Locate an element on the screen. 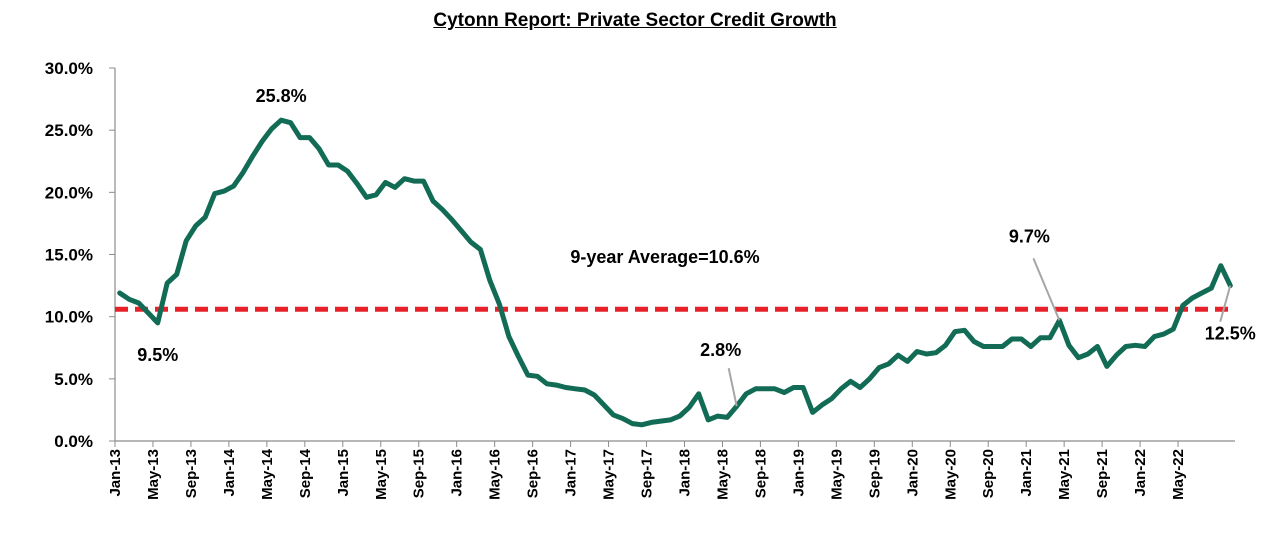 The image size is (1270, 558). x-tick-label: May-22 is located at coordinates (1178, 474).